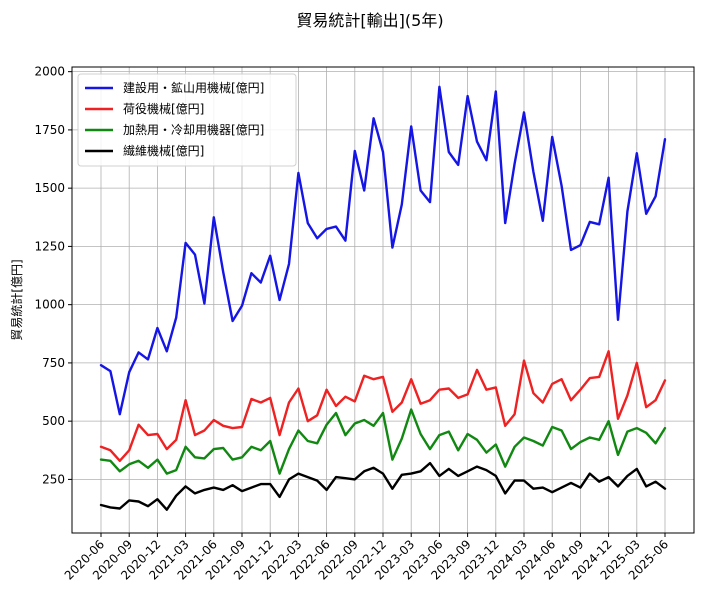 The image size is (703, 602). What do you see at coordinates (49, 246) in the screenshot?
I see `y-tick-label: 1250` at bounding box center [49, 246].